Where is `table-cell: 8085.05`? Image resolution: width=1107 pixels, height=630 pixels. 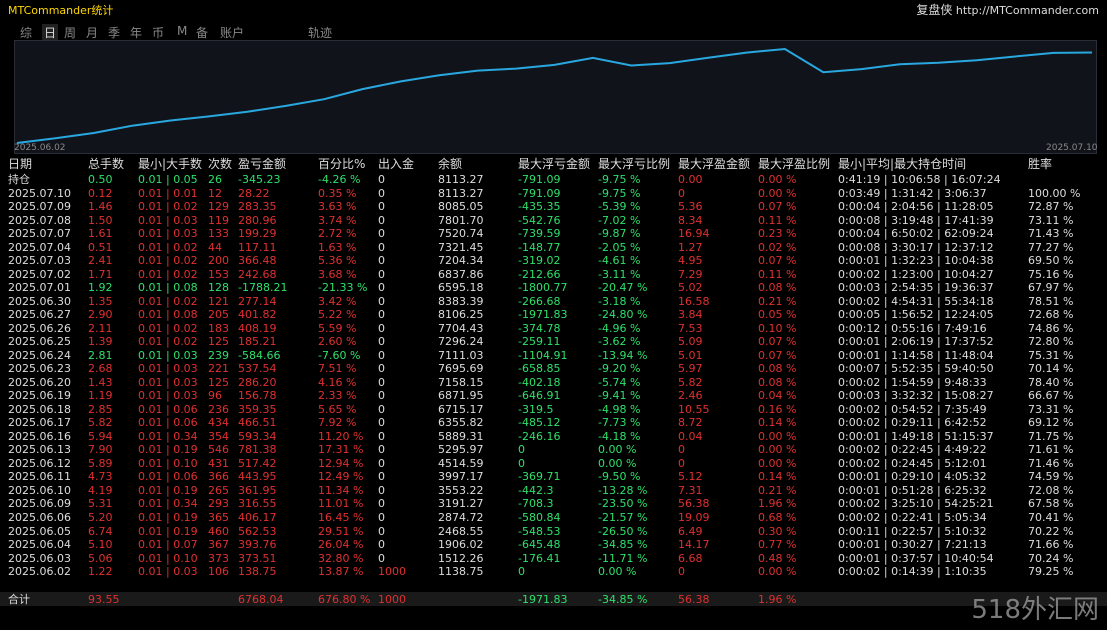
table-cell: 8085.05 is located at coordinates (461, 207).